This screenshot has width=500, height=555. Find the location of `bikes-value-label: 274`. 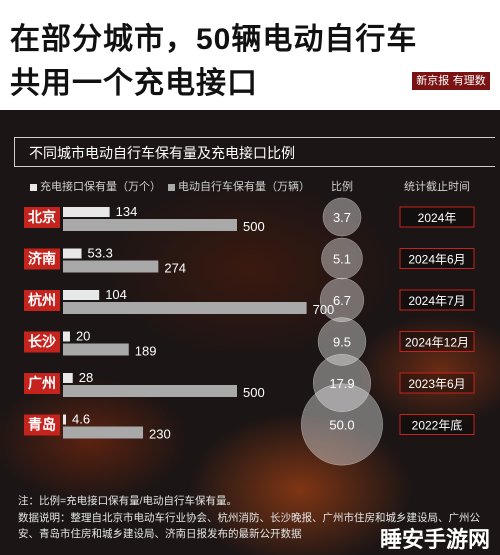

bikes-value-label: 274 is located at coordinates (175, 268).